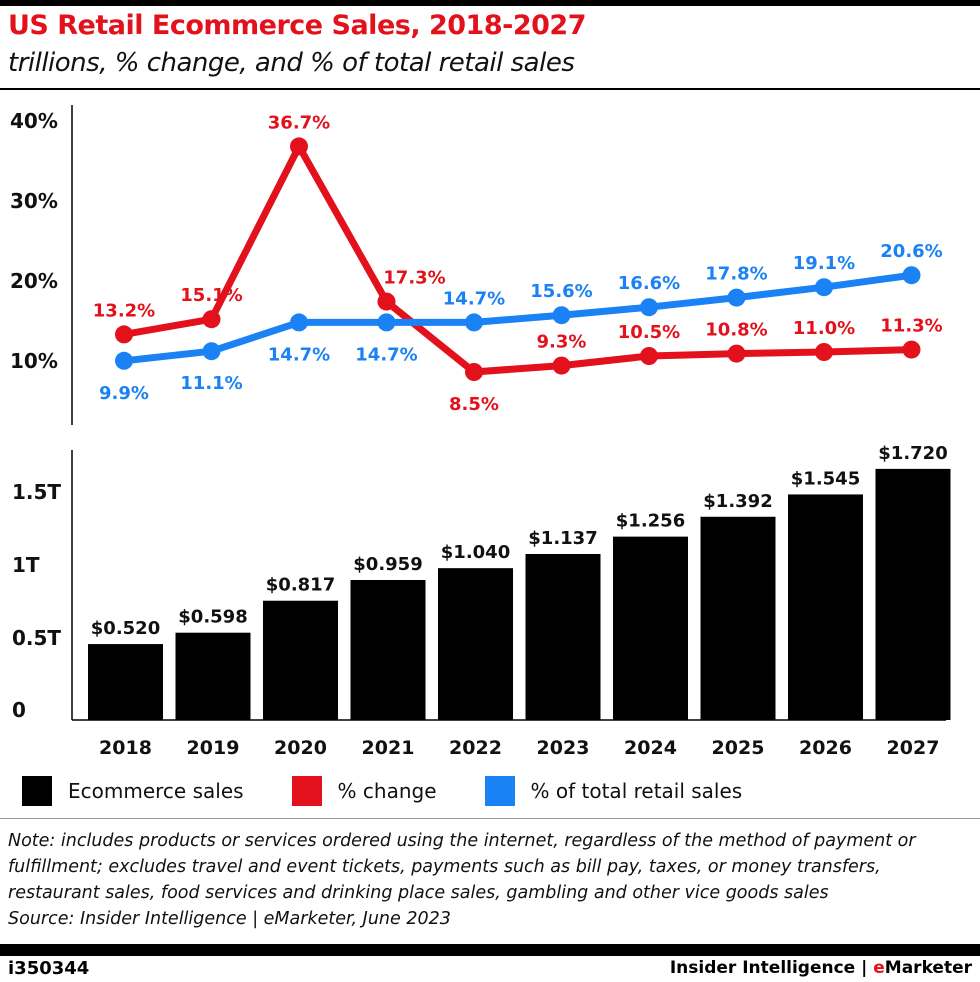 The width and height of the screenshot is (980, 982). What do you see at coordinates (649, 332) in the screenshot?
I see `data-label: 10.5%` at bounding box center [649, 332].